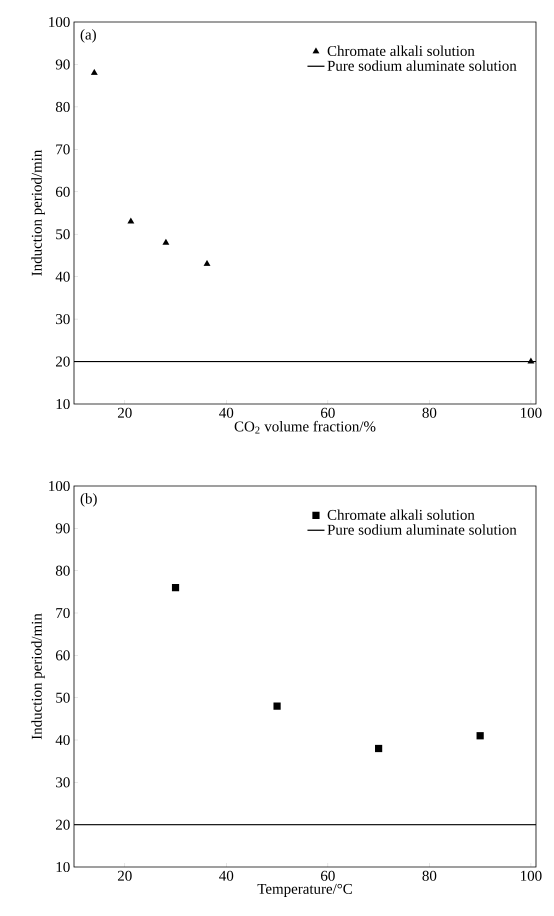 This screenshot has height=916, width=554. Describe the element at coordinates (305, 890) in the screenshot. I see `x-axis-title: Temperature/°C` at that location.